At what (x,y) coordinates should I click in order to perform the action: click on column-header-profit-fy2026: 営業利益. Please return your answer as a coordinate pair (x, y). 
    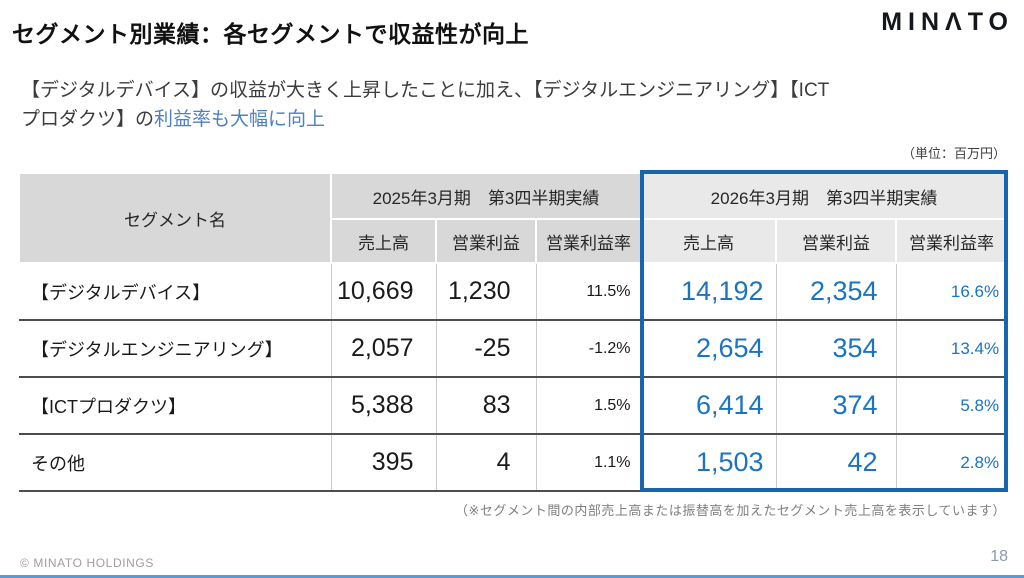
    Looking at the image, I should click on (836, 241).